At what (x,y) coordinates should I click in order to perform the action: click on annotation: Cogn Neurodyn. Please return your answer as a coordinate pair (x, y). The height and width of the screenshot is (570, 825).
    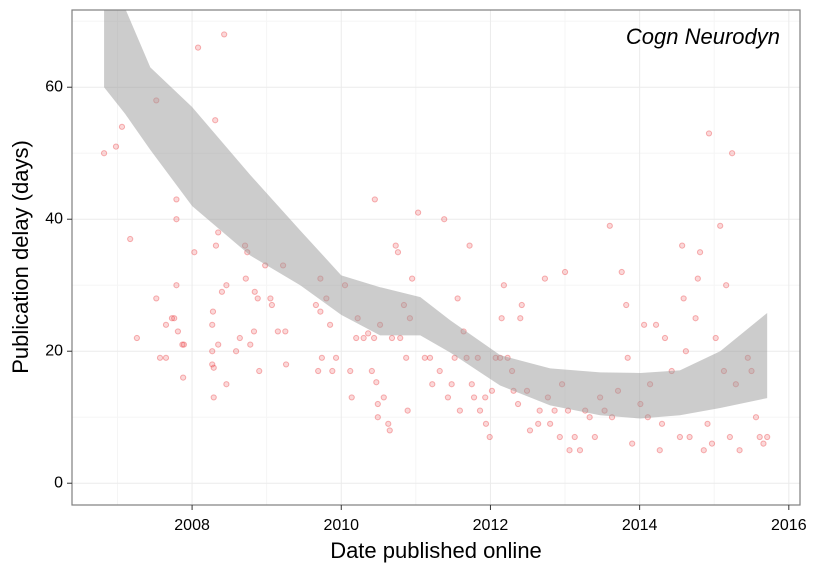
    Looking at the image, I should click on (703, 36).